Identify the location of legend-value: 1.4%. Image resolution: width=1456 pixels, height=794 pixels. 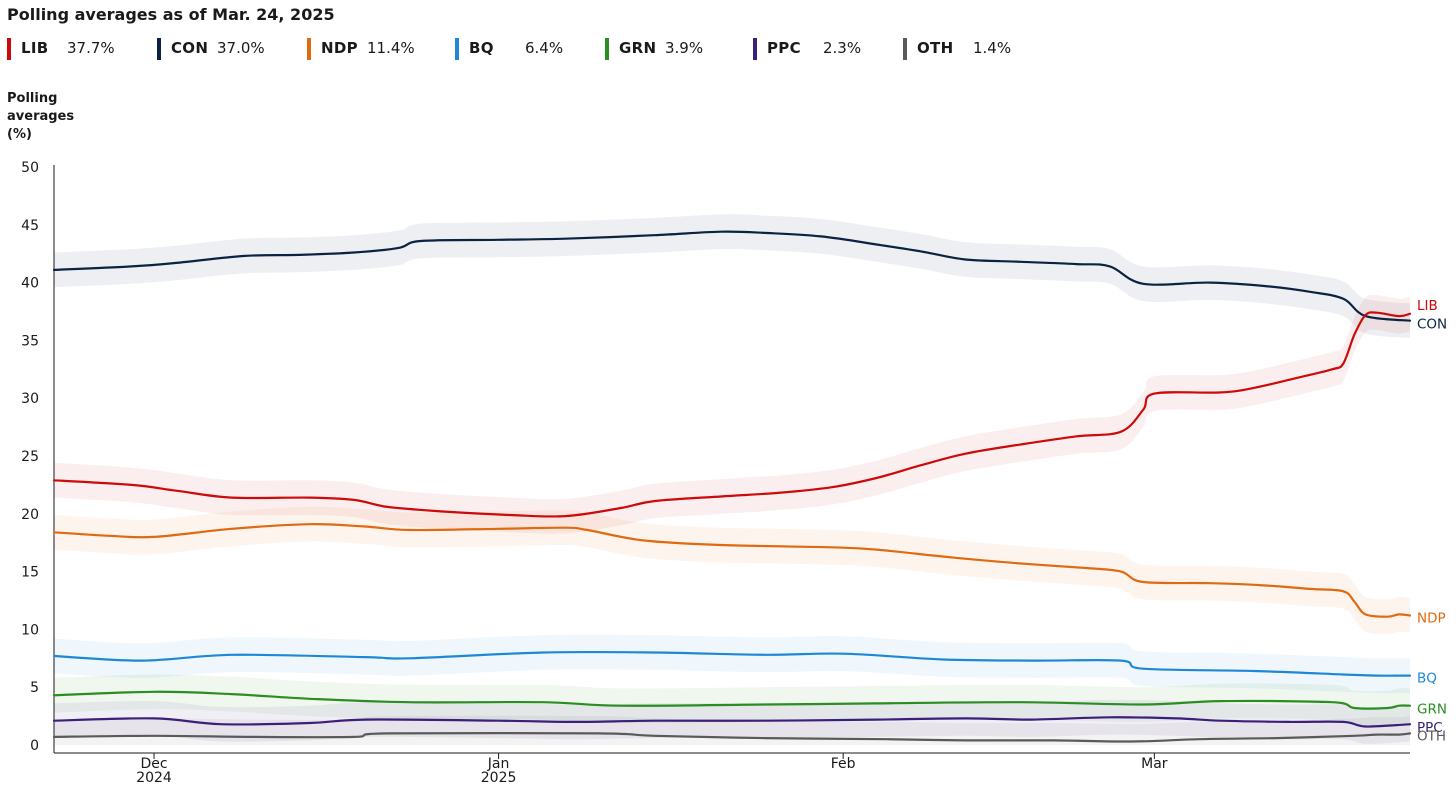
(992, 48).